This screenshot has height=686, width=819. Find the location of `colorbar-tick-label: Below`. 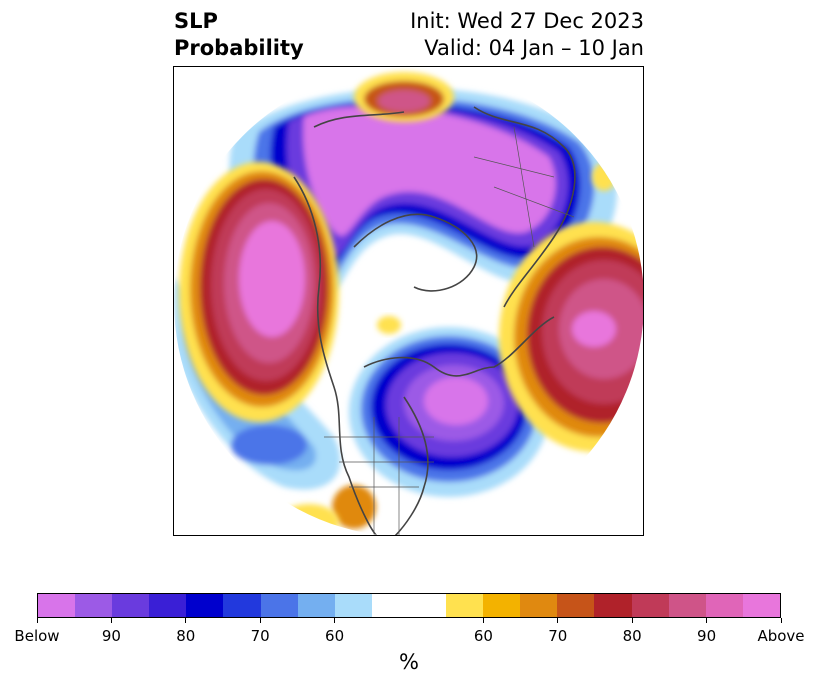

colorbar-tick-label: Below is located at coordinates (37, 636).